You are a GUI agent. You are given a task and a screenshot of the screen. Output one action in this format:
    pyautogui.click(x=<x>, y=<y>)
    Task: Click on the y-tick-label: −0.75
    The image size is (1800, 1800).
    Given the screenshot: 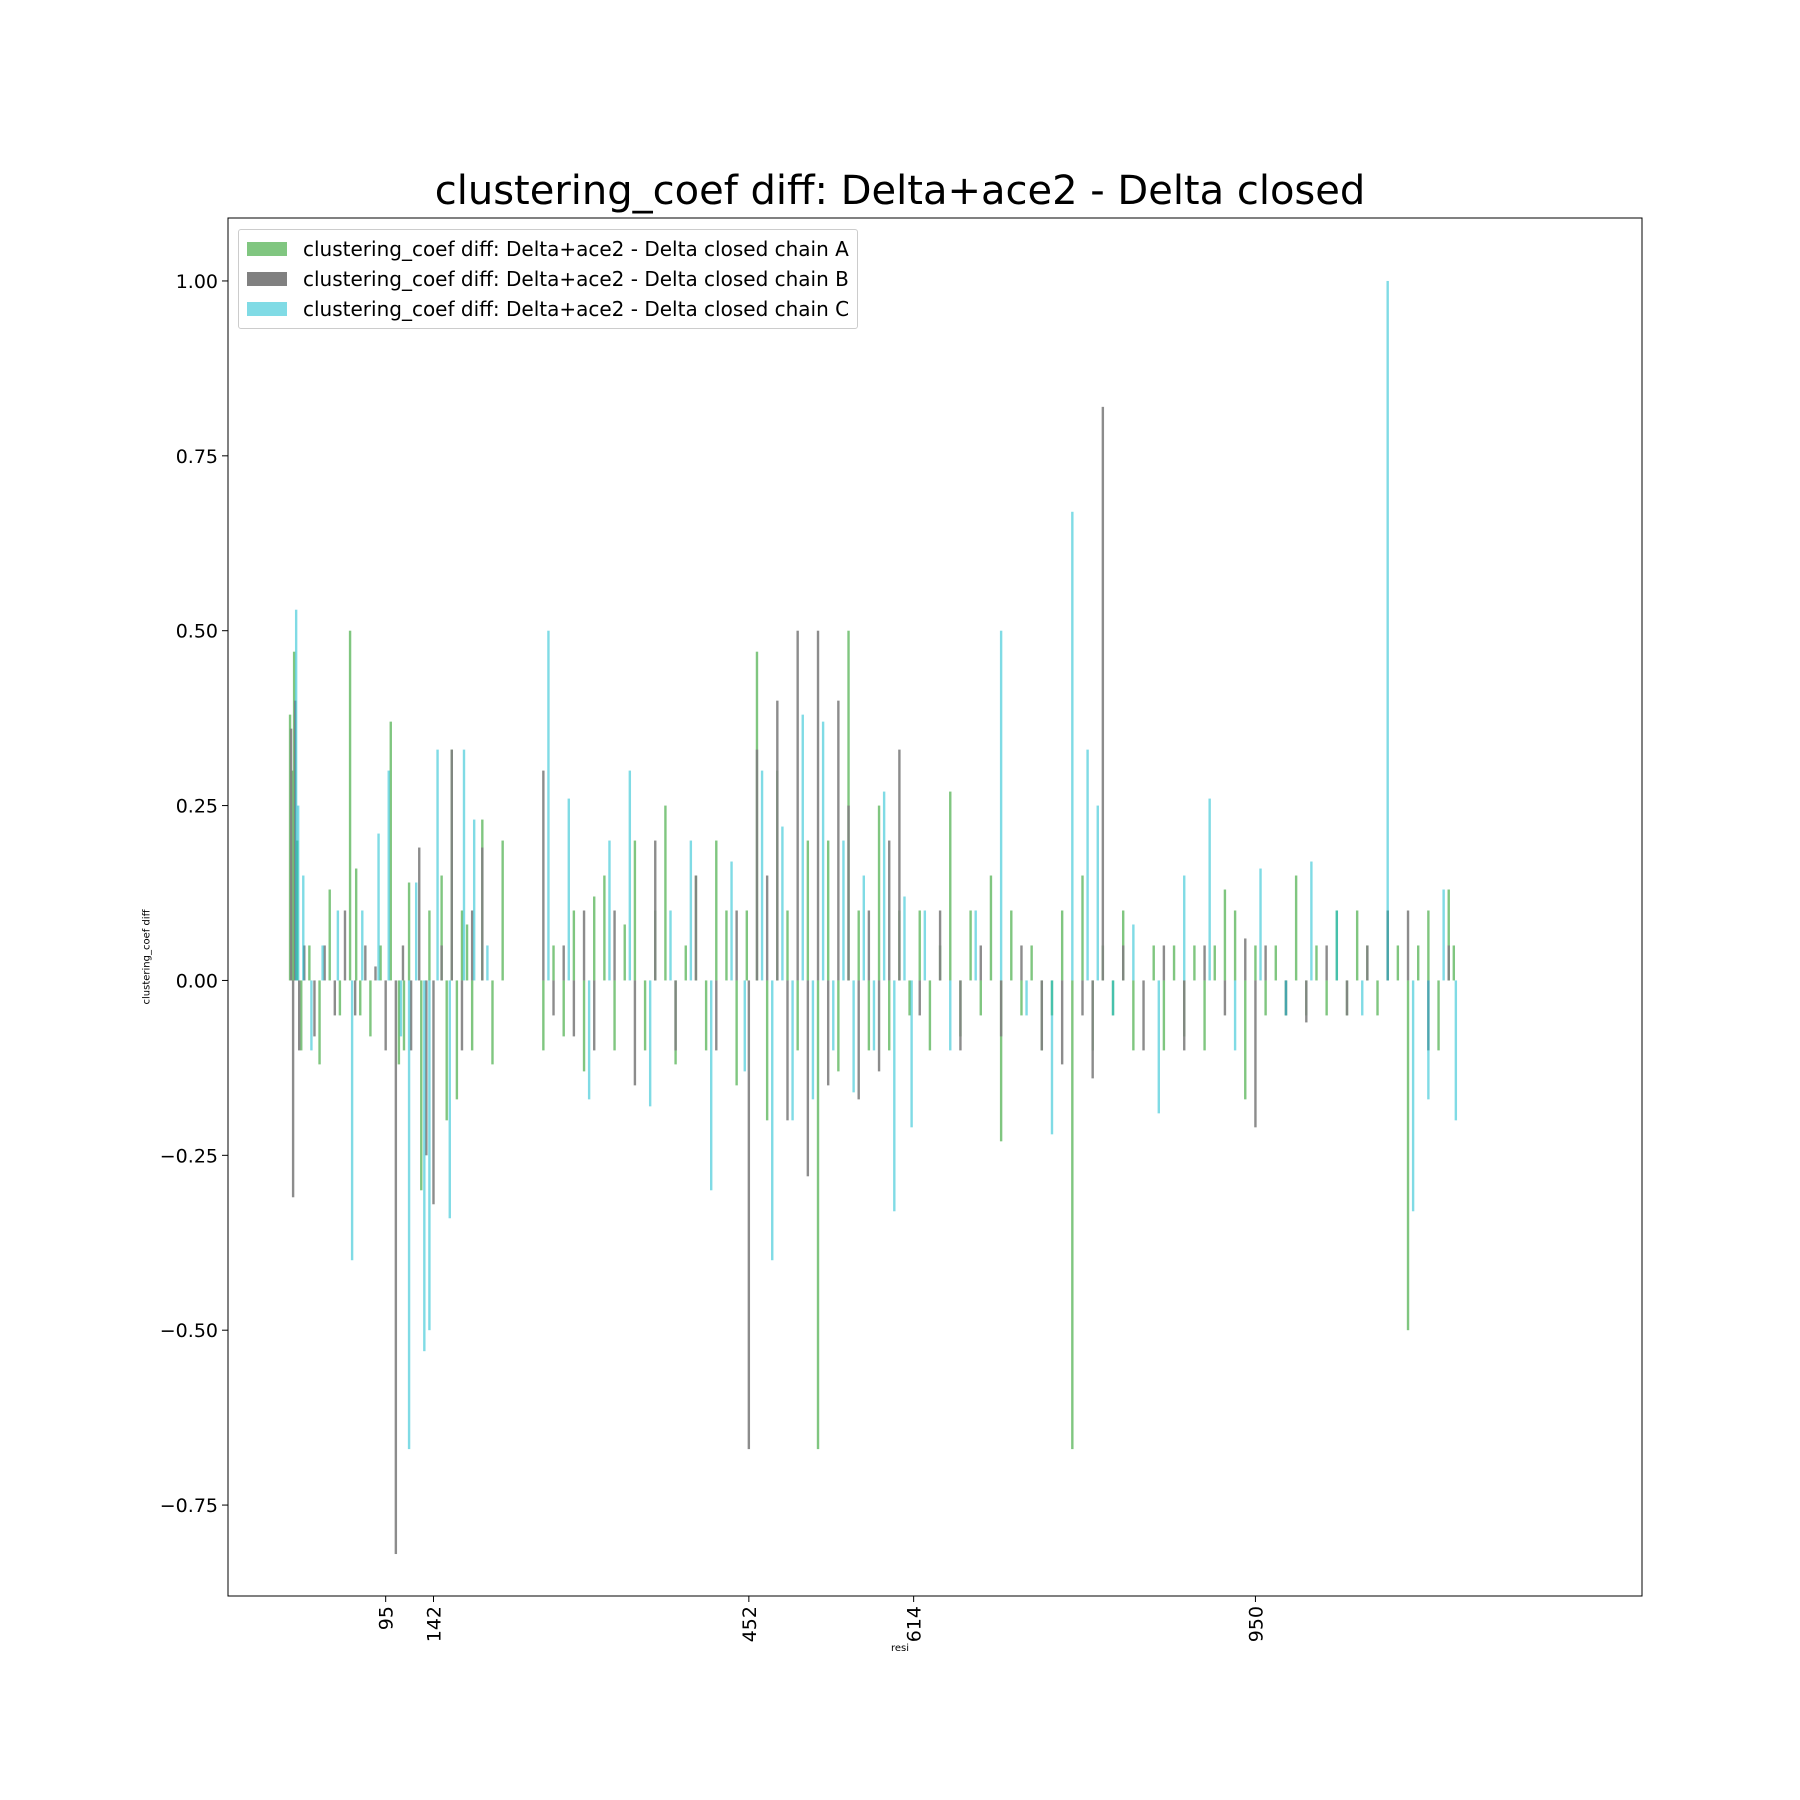 What is the action you would take?
    pyautogui.click(x=189, y=1506)
    